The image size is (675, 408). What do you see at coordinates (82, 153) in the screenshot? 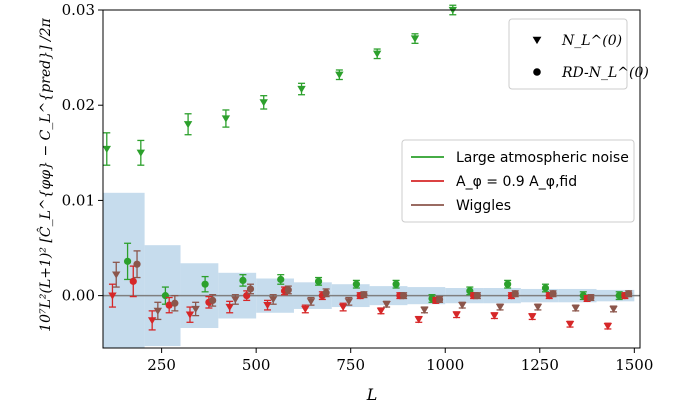
I see `y-axis-ticks: 0.00 0.01 0.02 0.03` at bounding box center [82, 153].